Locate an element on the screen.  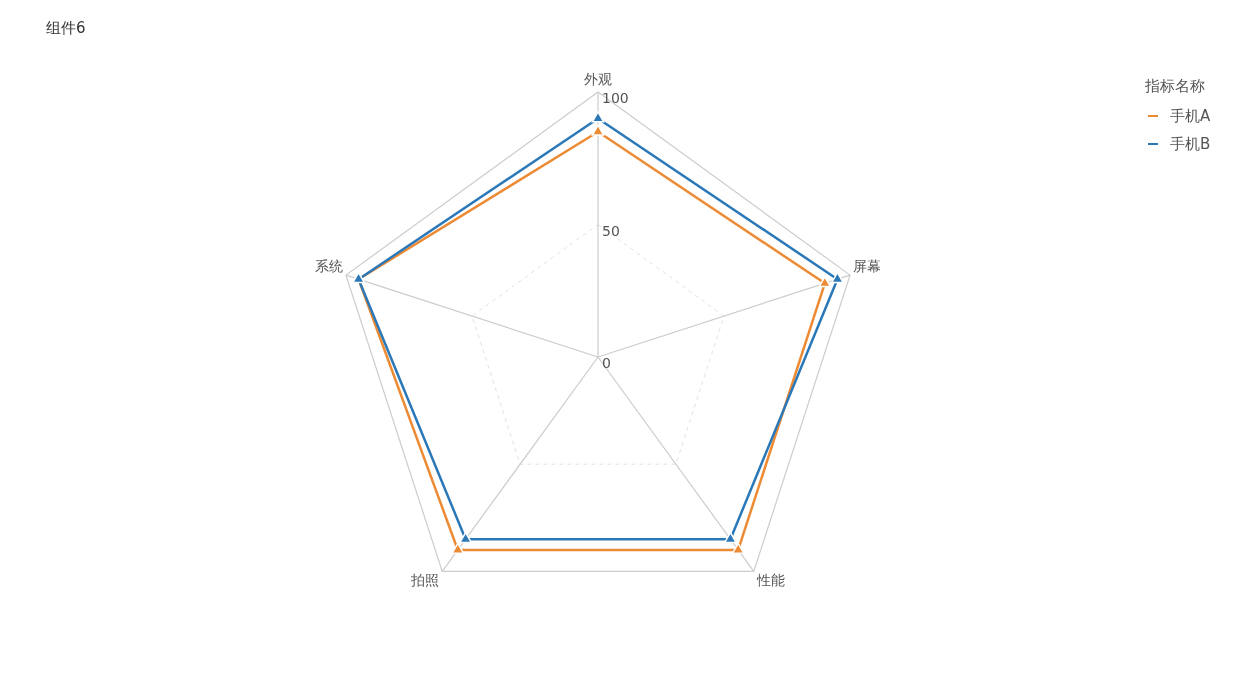
text: 组件6 is located at coordinates (66, 27).